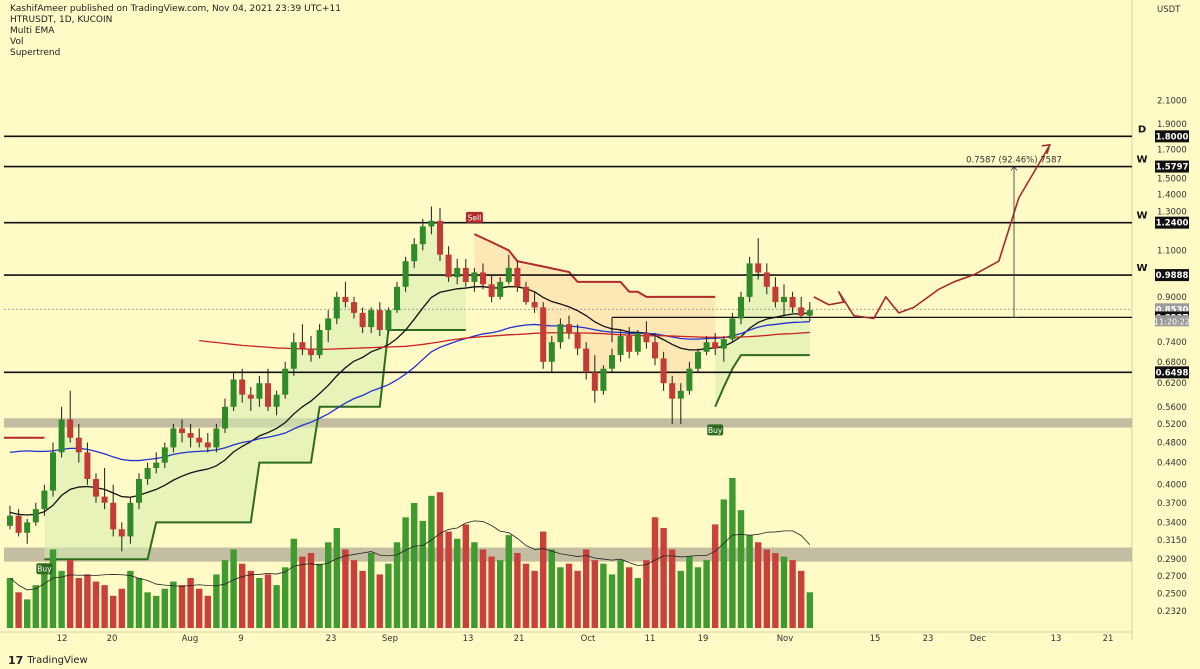 The width and height of the screenshot is (1200, 669). I want to click on price-label: 1.8000, so click(1172, 137).